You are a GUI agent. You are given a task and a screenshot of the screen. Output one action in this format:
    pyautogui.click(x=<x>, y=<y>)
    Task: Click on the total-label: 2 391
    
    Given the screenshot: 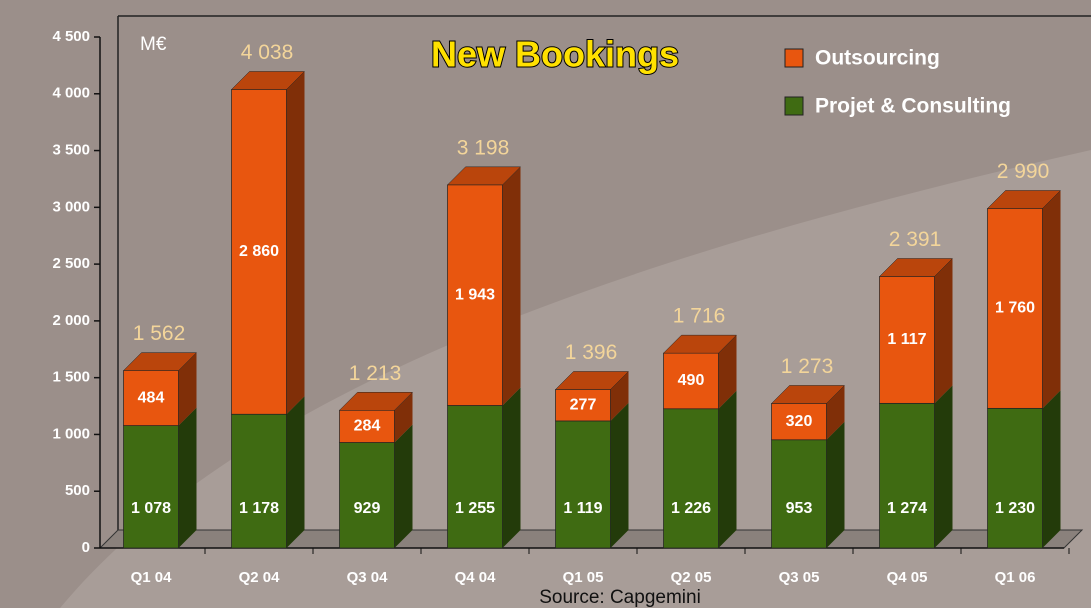 What is the action you would take?
    pyautogui.click(x=915, y=239)
    